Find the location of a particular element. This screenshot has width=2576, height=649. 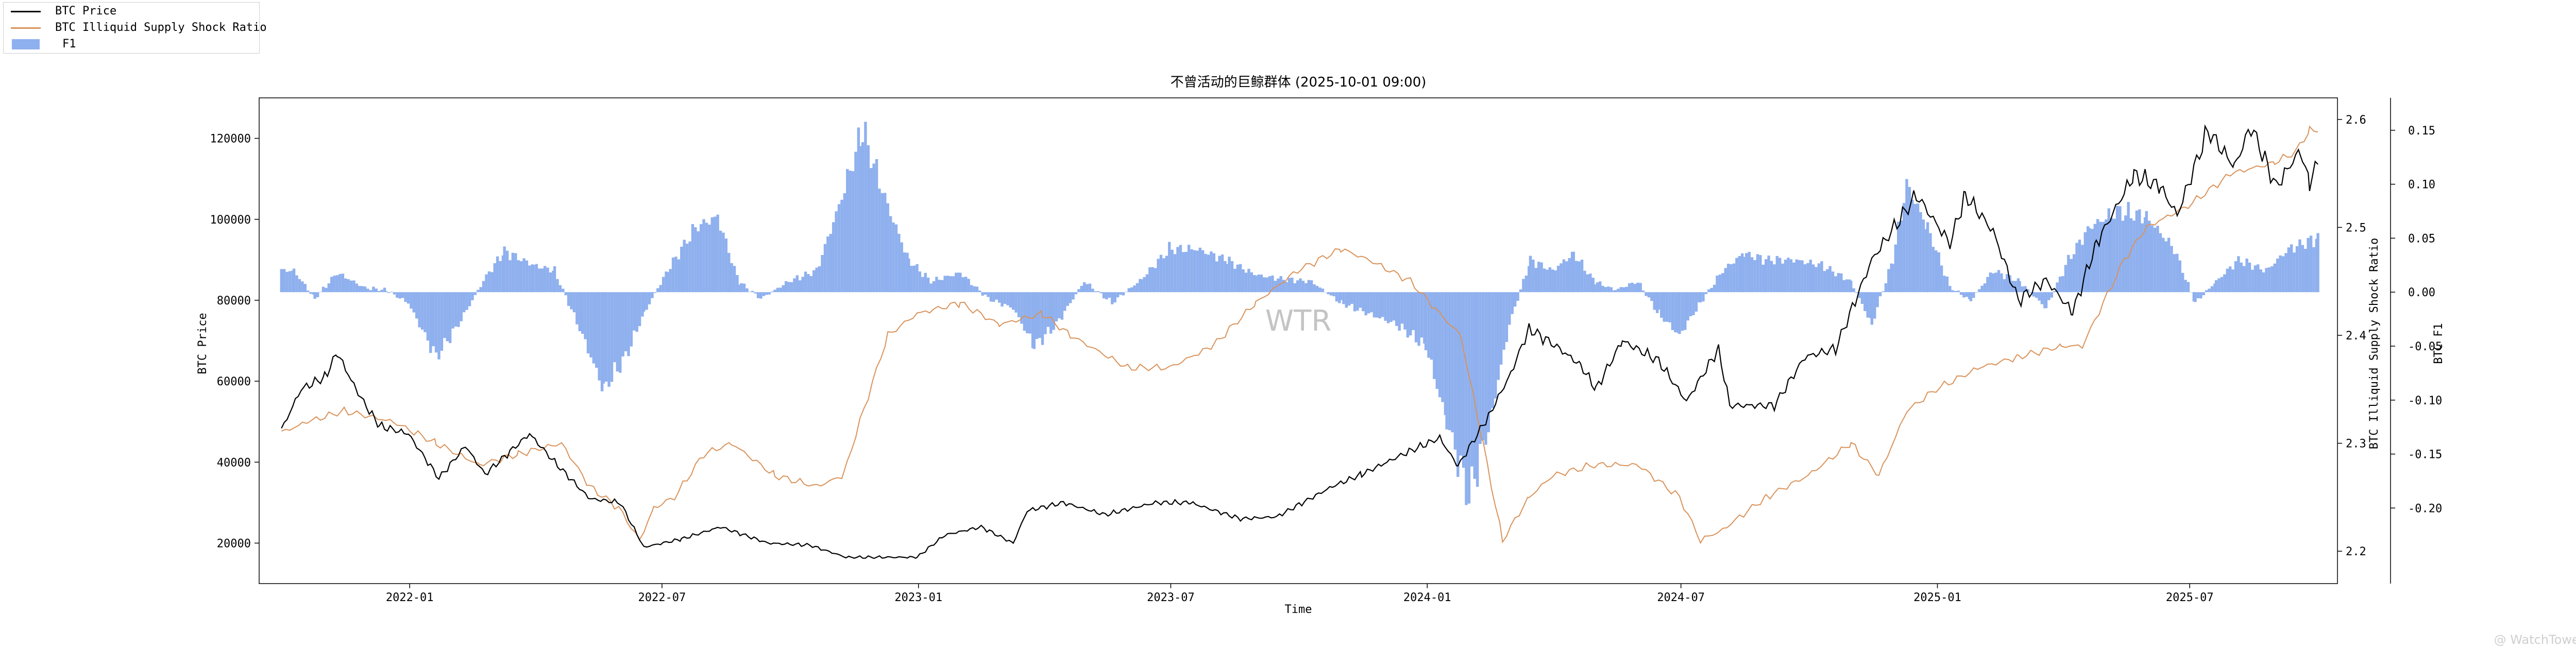

y-tick-label-price: 20000 is located at coordinates (234, 543).